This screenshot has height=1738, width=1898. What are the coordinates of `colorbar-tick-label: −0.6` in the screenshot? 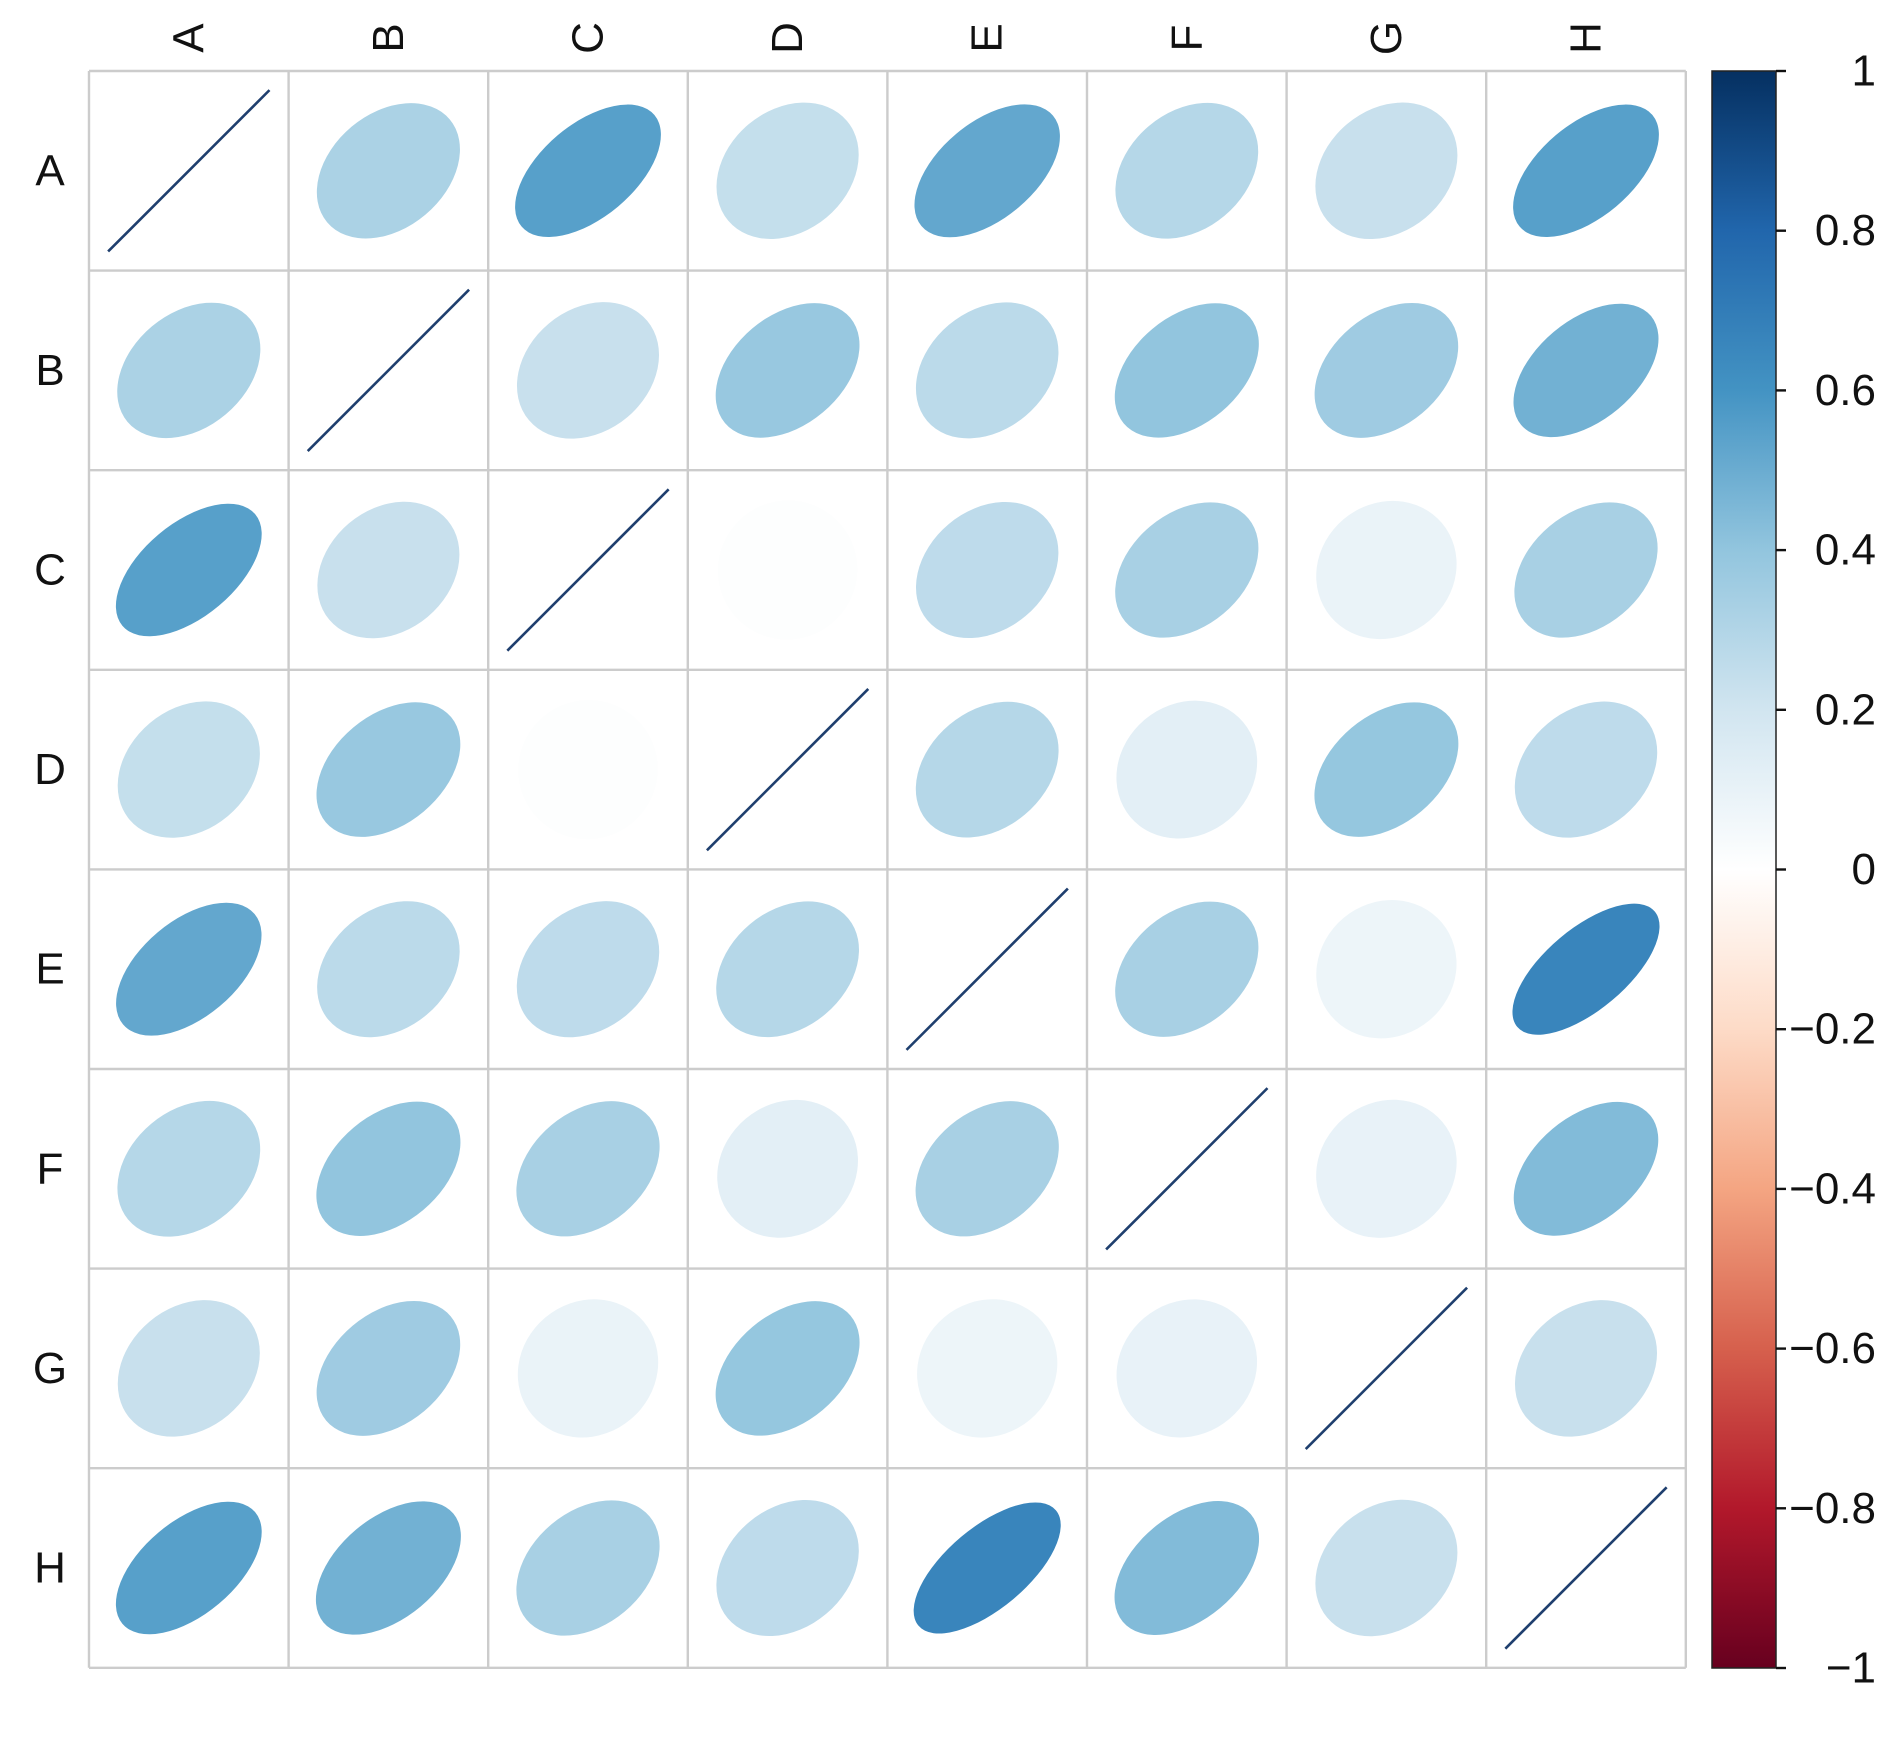 It's located at (1832, 1348).